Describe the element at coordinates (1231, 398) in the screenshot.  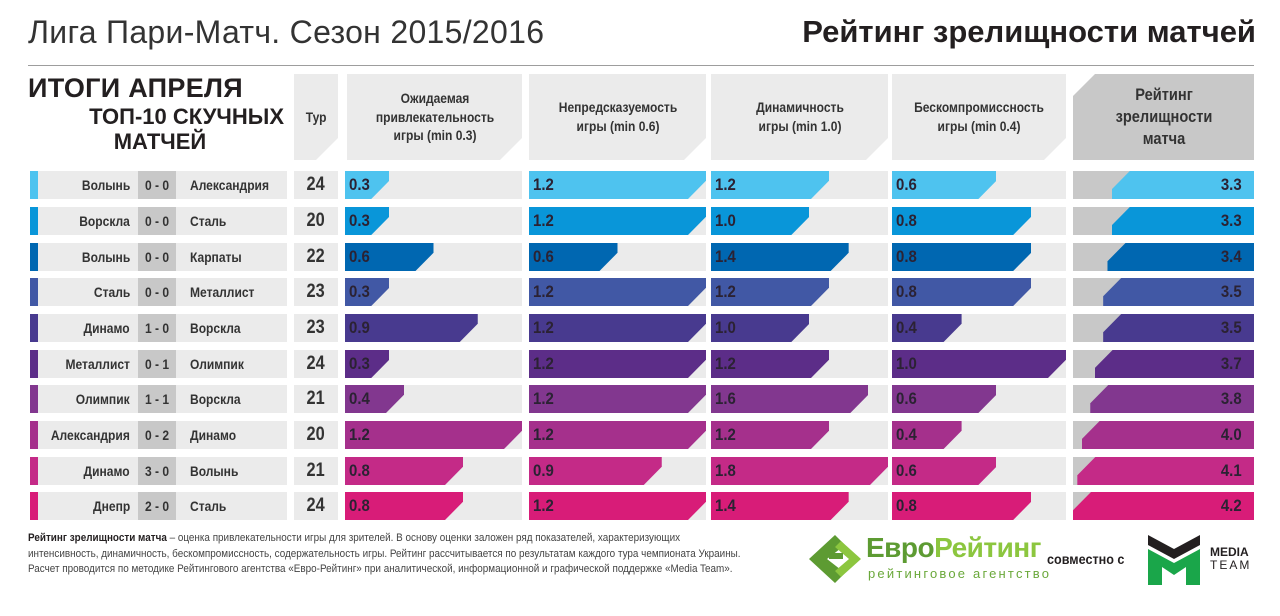
I see `rating-value: 3.8` at that location.